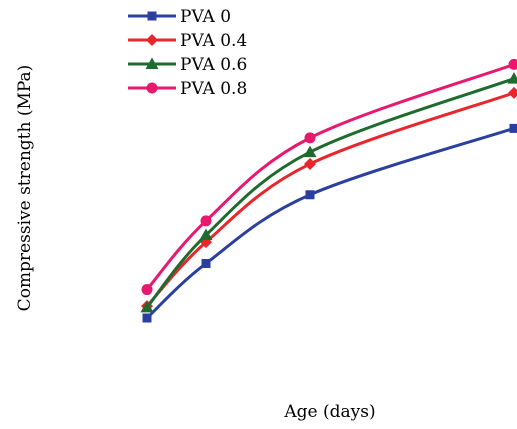  Describe the element at coordinates (205, 17) in the screenshot. I see `legend-label-pva-0: PVA 0` at that location.